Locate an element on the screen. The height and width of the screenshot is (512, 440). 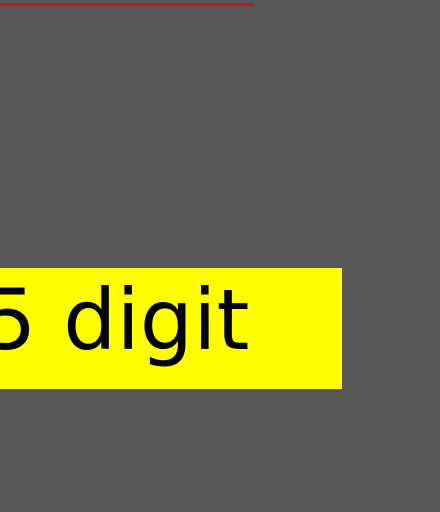
highlighted-label-text: 5 digit is located at coordinates (125, 320).